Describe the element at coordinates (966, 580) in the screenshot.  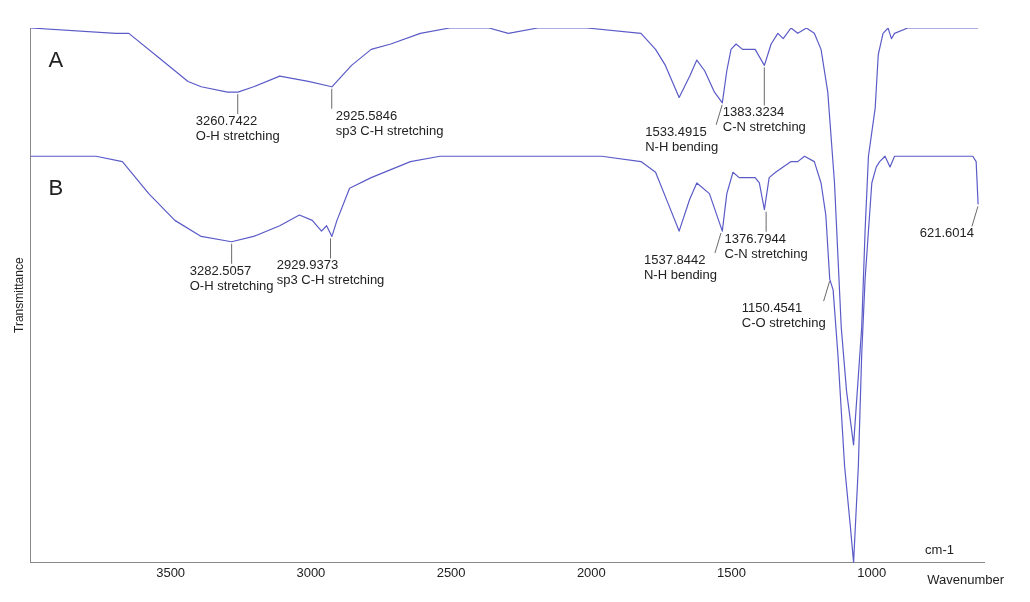
I see `x-axis-title: Wavenumber` at that location.